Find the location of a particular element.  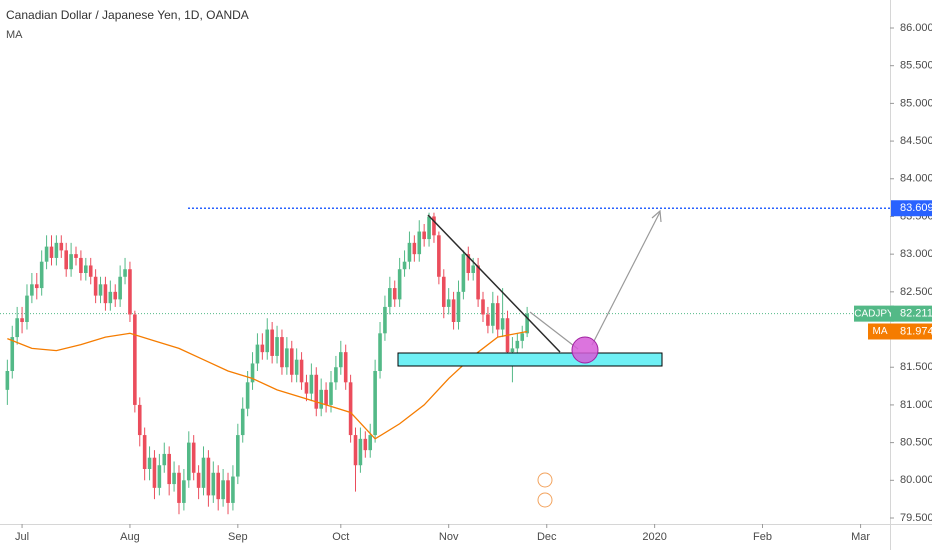

y-tick-label: 84.000 is located at coordinates (916, 179).